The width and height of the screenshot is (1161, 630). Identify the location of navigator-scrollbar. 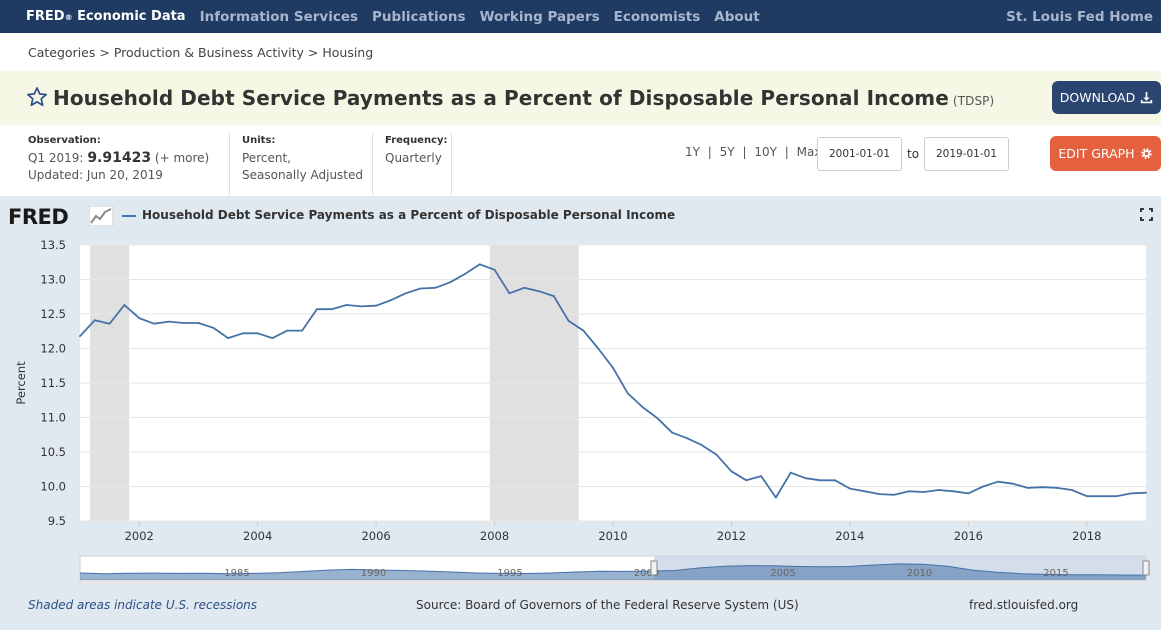
(613, 583).